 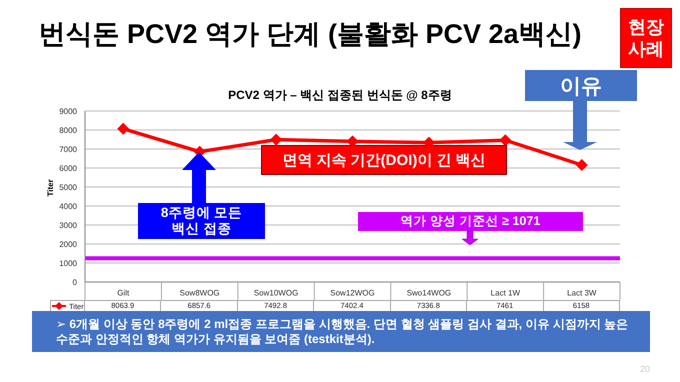 What do you see at coordinates (470, 221) in the screenshot?
I see `callout-box: 역가 양성 기준선 ≥ 1071` at bounding box center [470, 221].